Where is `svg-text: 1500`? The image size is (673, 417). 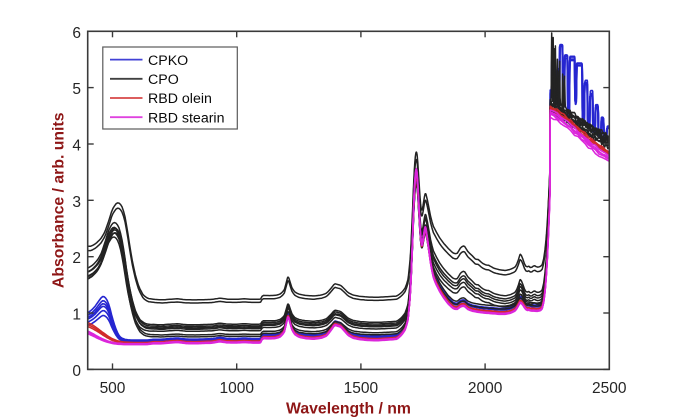 svg-text: 1500 is located at coordinates (361, 388).